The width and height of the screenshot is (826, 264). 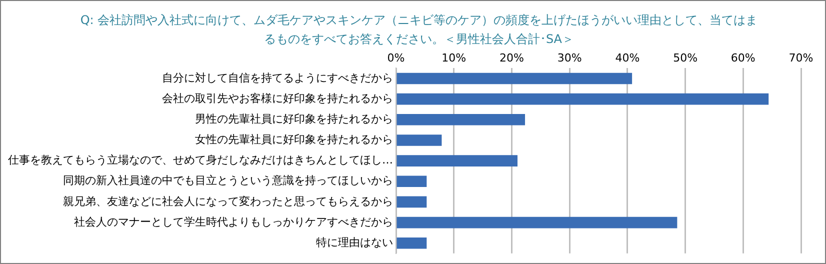 I want to click on y-tick-label: 特に理由はない, so click(x=354, y=242).